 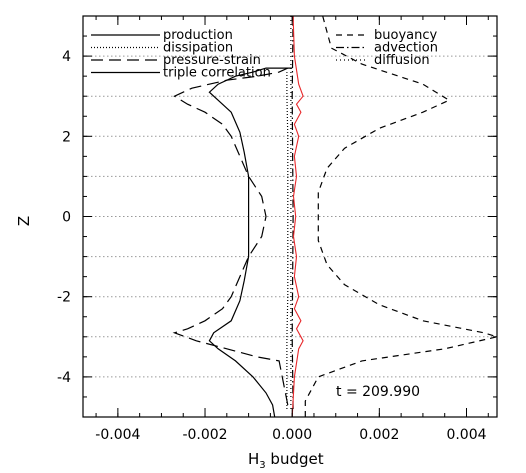 What do you see at coordinates (64, 298) in the screenshot?
I see `y-tick-label: -2` at bounding box center [64, 298].